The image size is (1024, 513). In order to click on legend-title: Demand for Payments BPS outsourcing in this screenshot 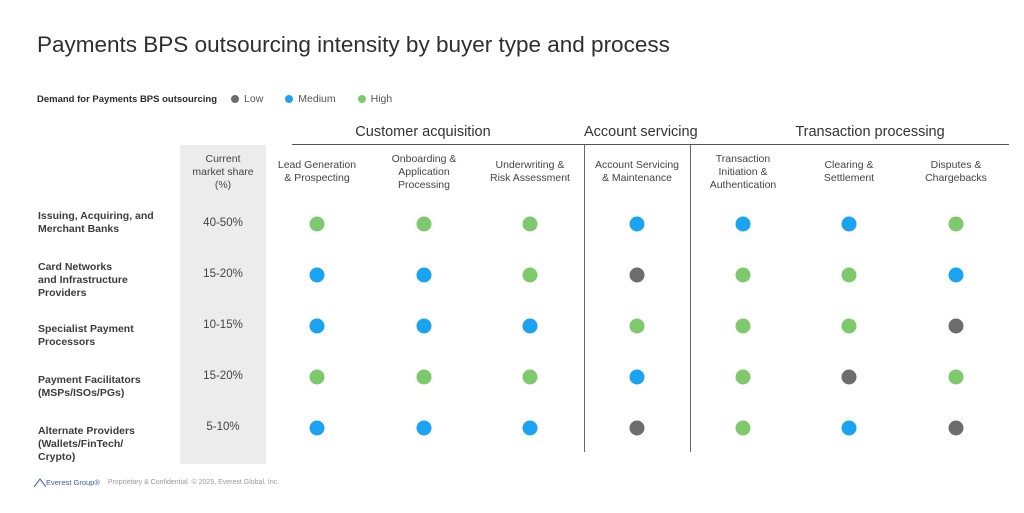, I will do `click(127, 99)`.